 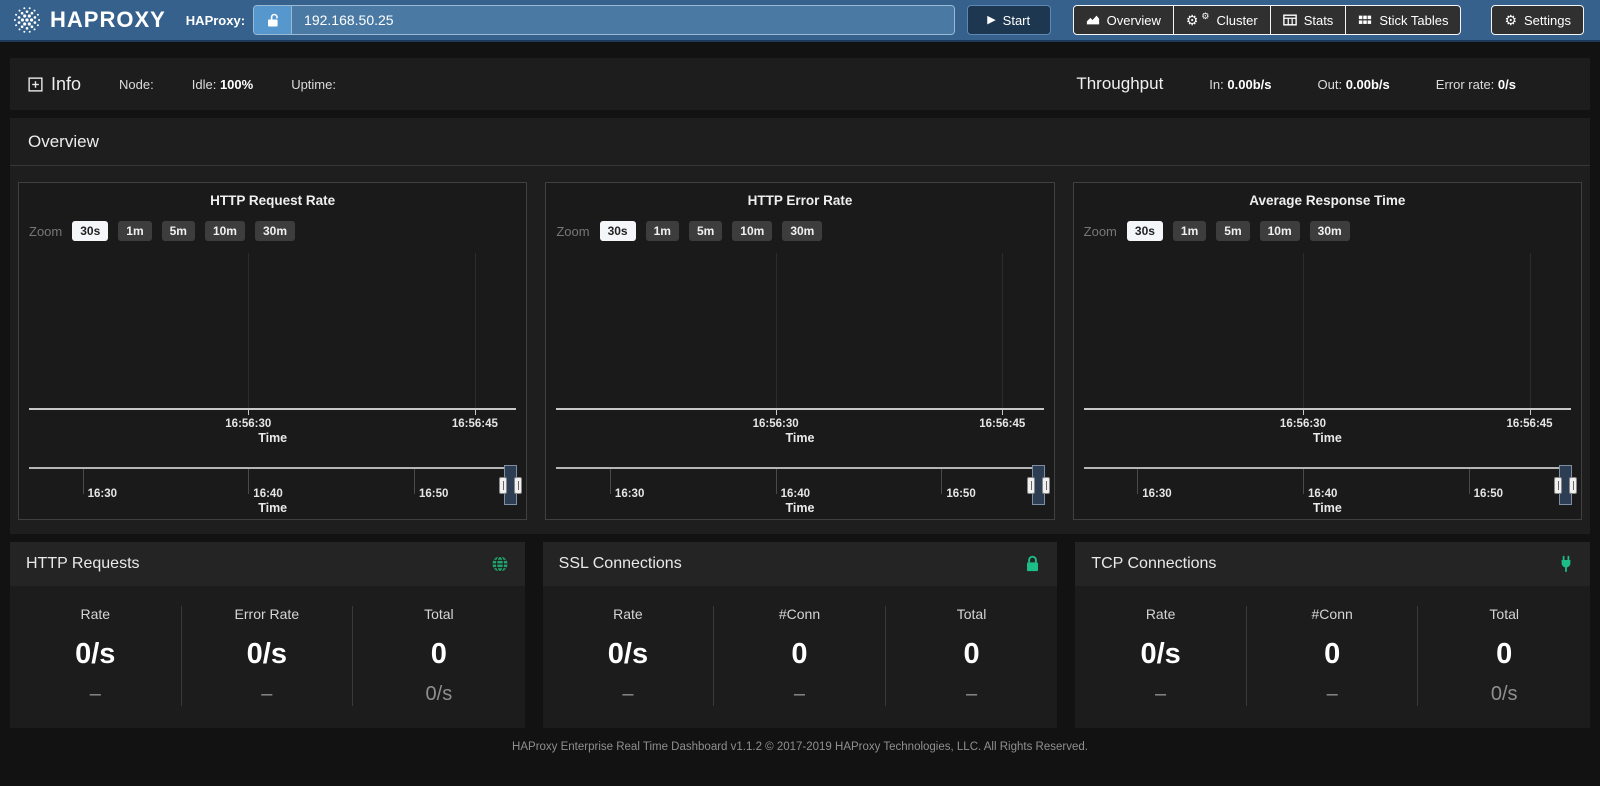 I want to click on nav-button-stick-tables: Stick Tables, so click(x=1403, y=20).